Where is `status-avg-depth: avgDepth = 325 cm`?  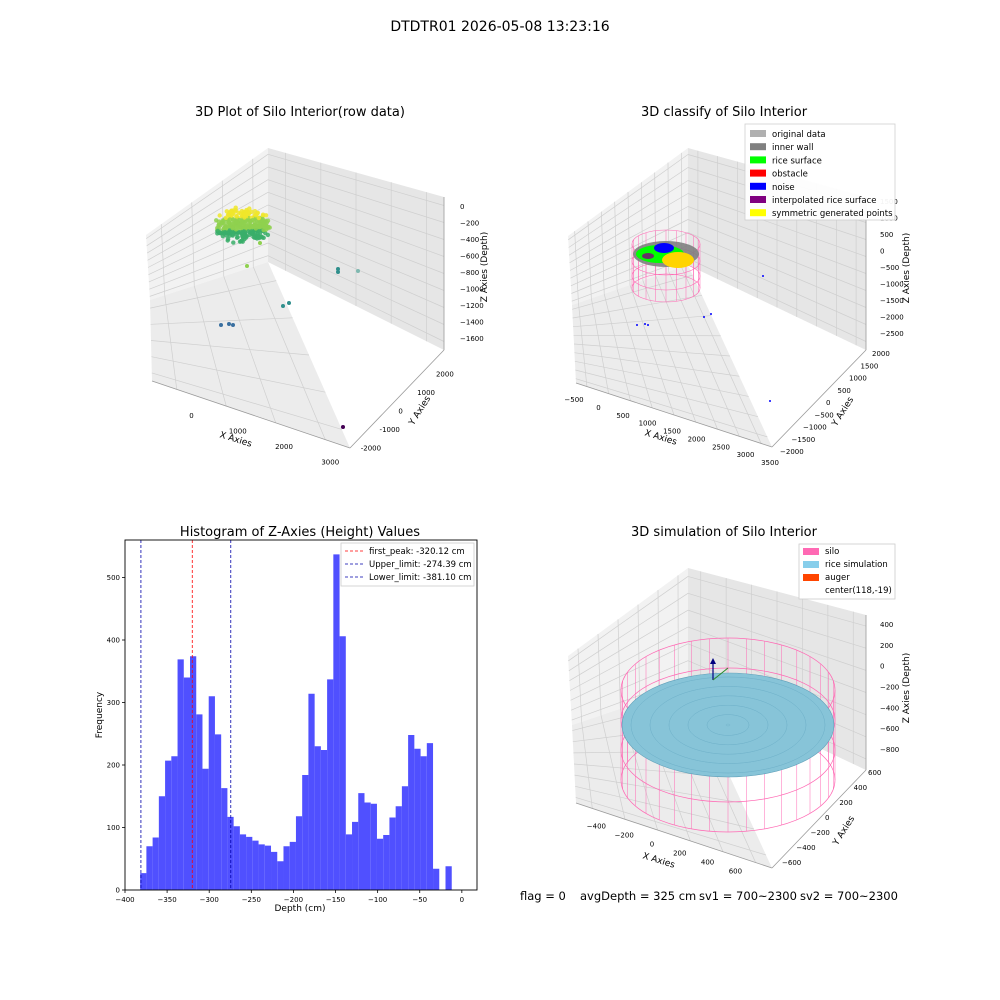 status-avg-depth: avgDepth = 325 cm is located at coordinates (638, 896).